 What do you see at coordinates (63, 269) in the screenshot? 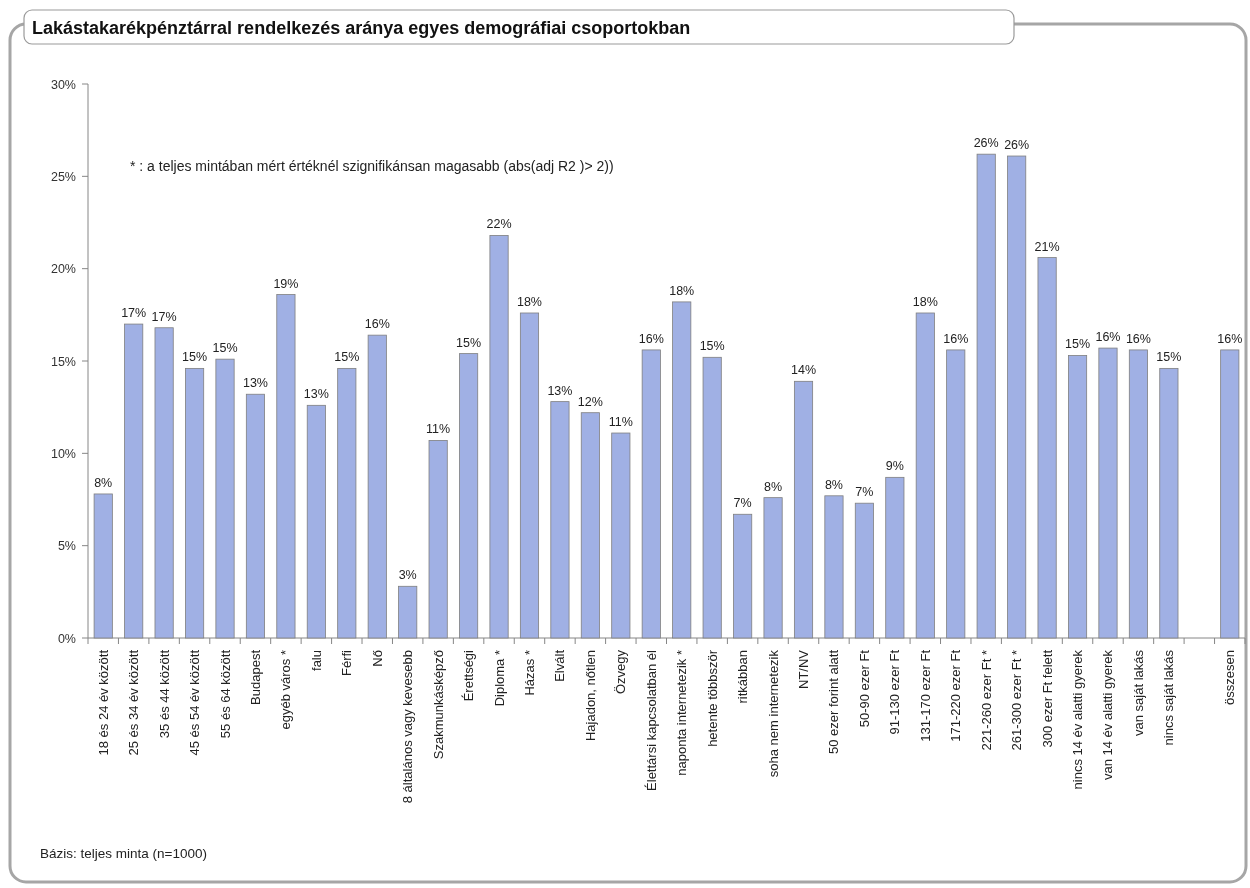
I see `y-tick-label: 20%` at bounding box center [63, 269].